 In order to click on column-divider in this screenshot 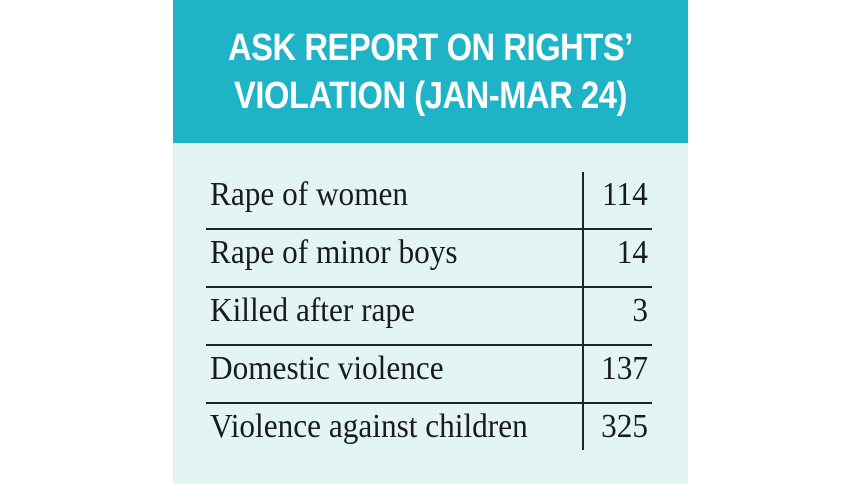, I will do `click(583, 311)`.